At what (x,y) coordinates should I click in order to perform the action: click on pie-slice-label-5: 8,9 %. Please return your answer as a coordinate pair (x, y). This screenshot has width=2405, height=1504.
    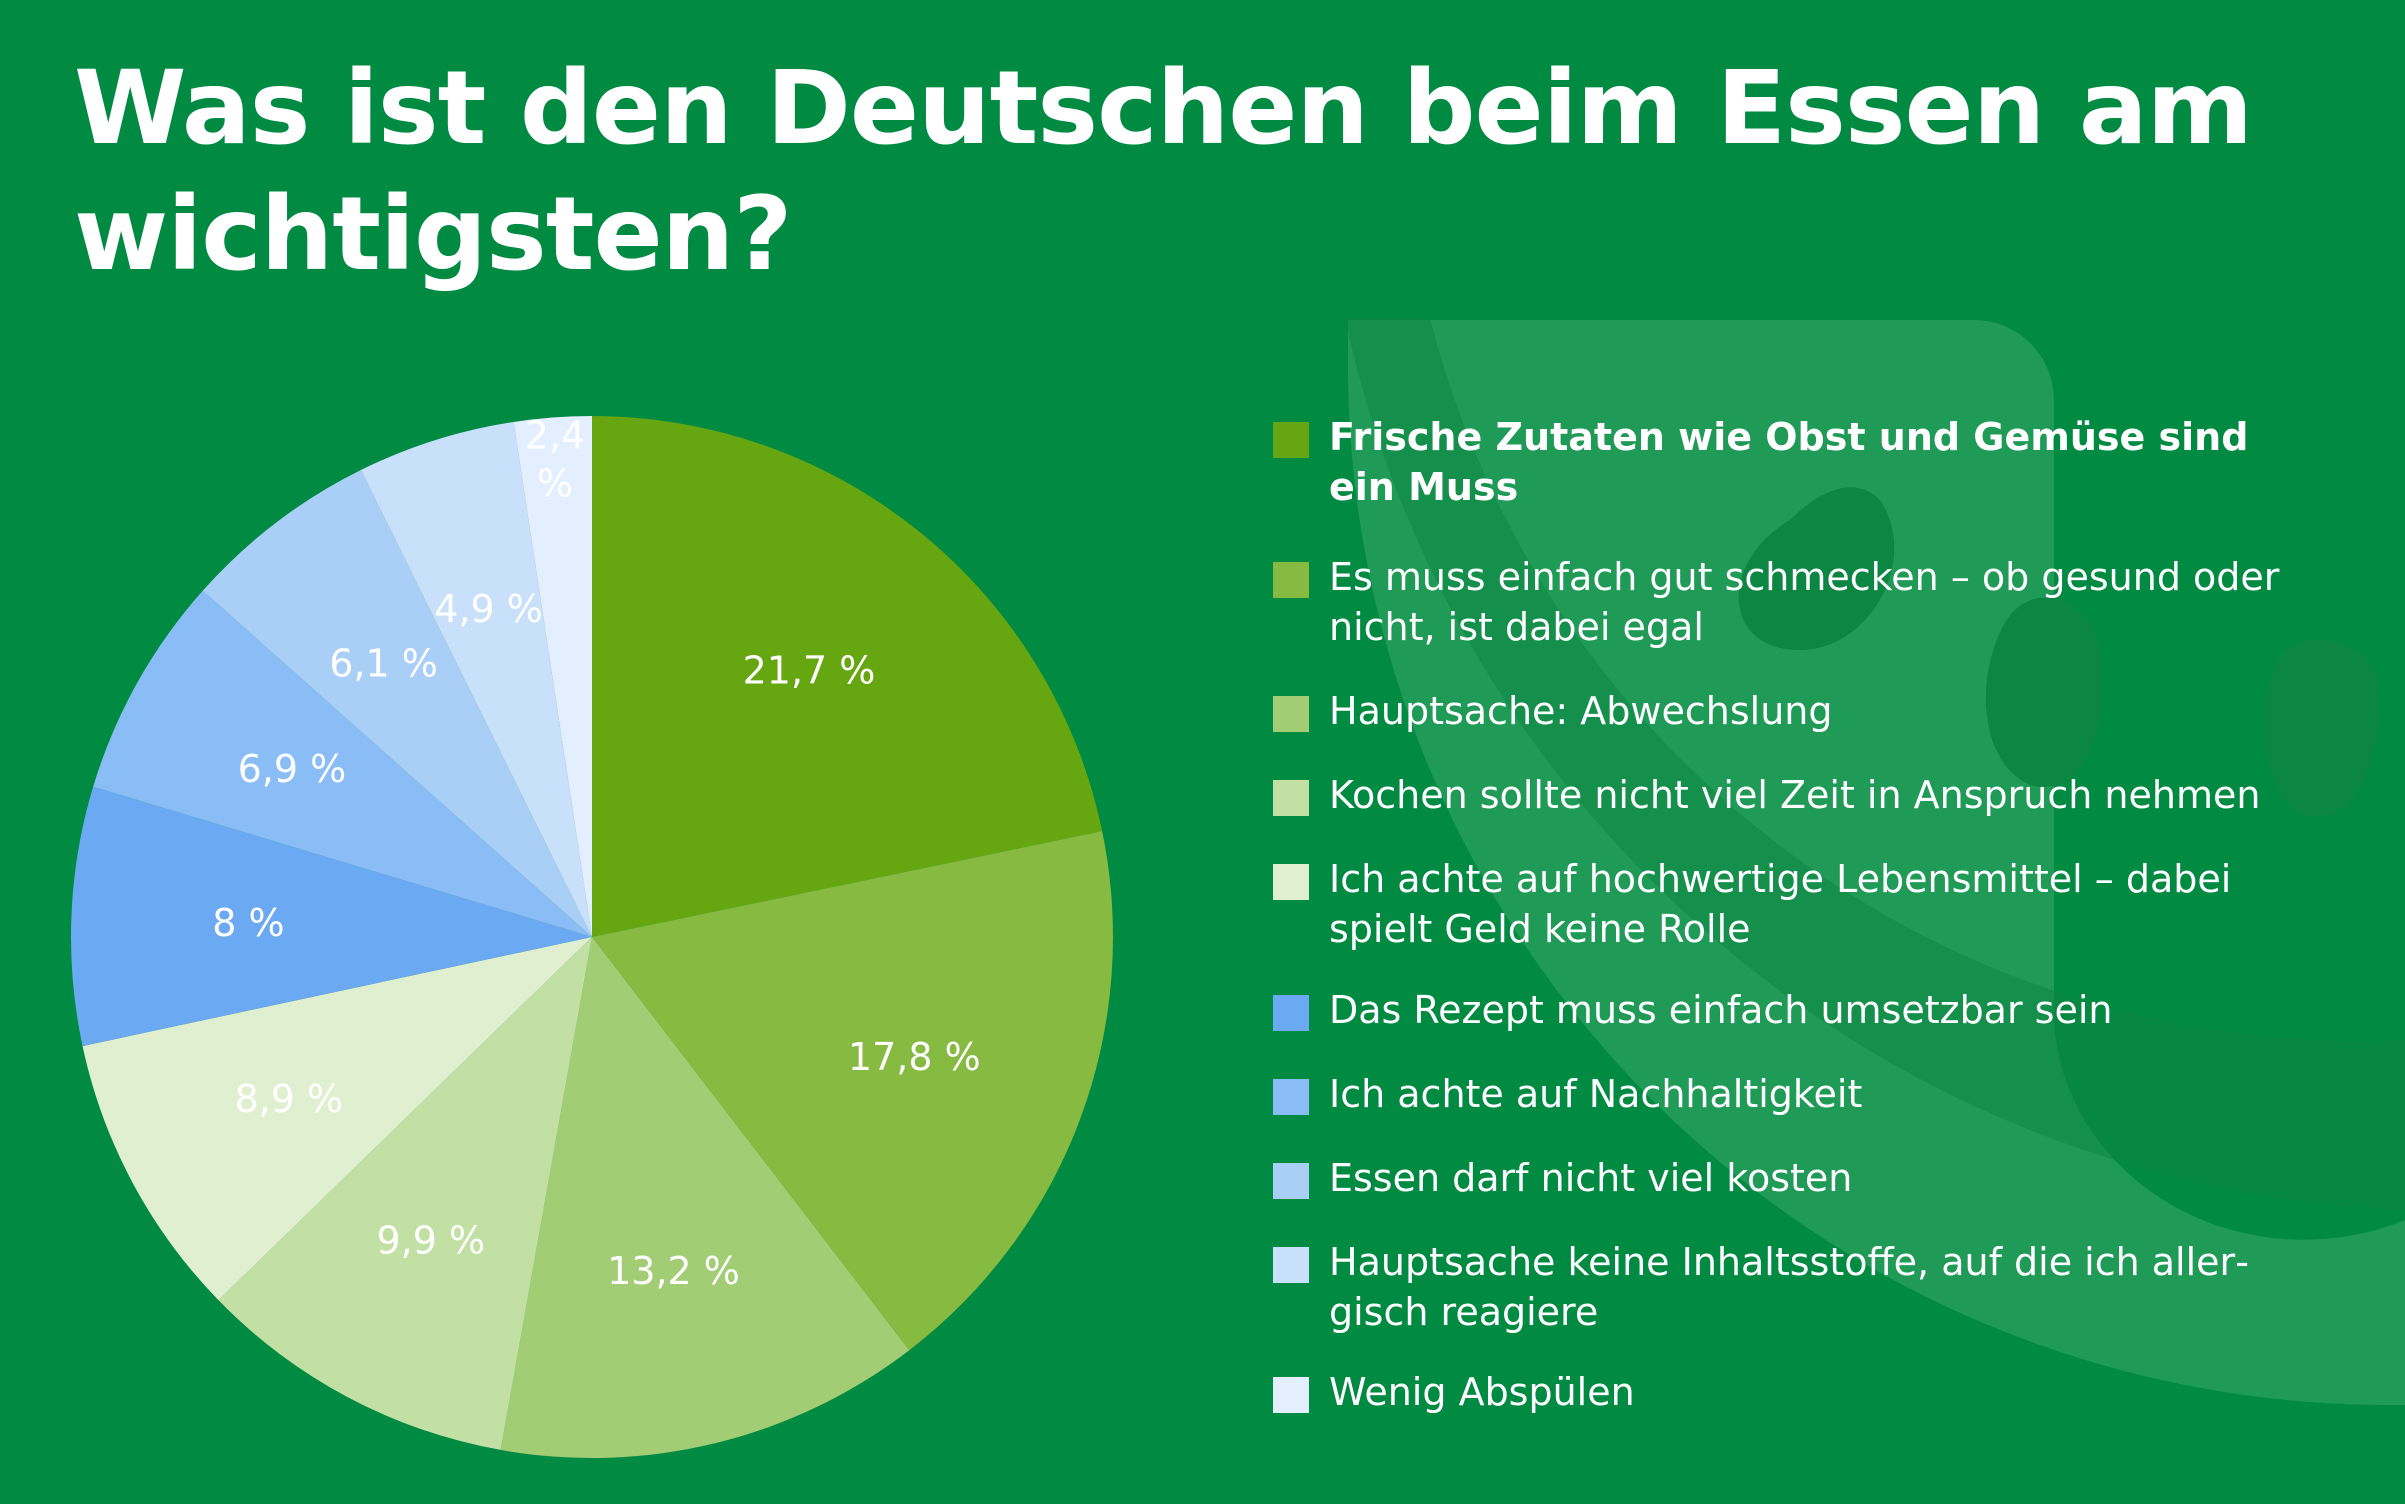
    Looking at the image, I should click on (288, 1099).